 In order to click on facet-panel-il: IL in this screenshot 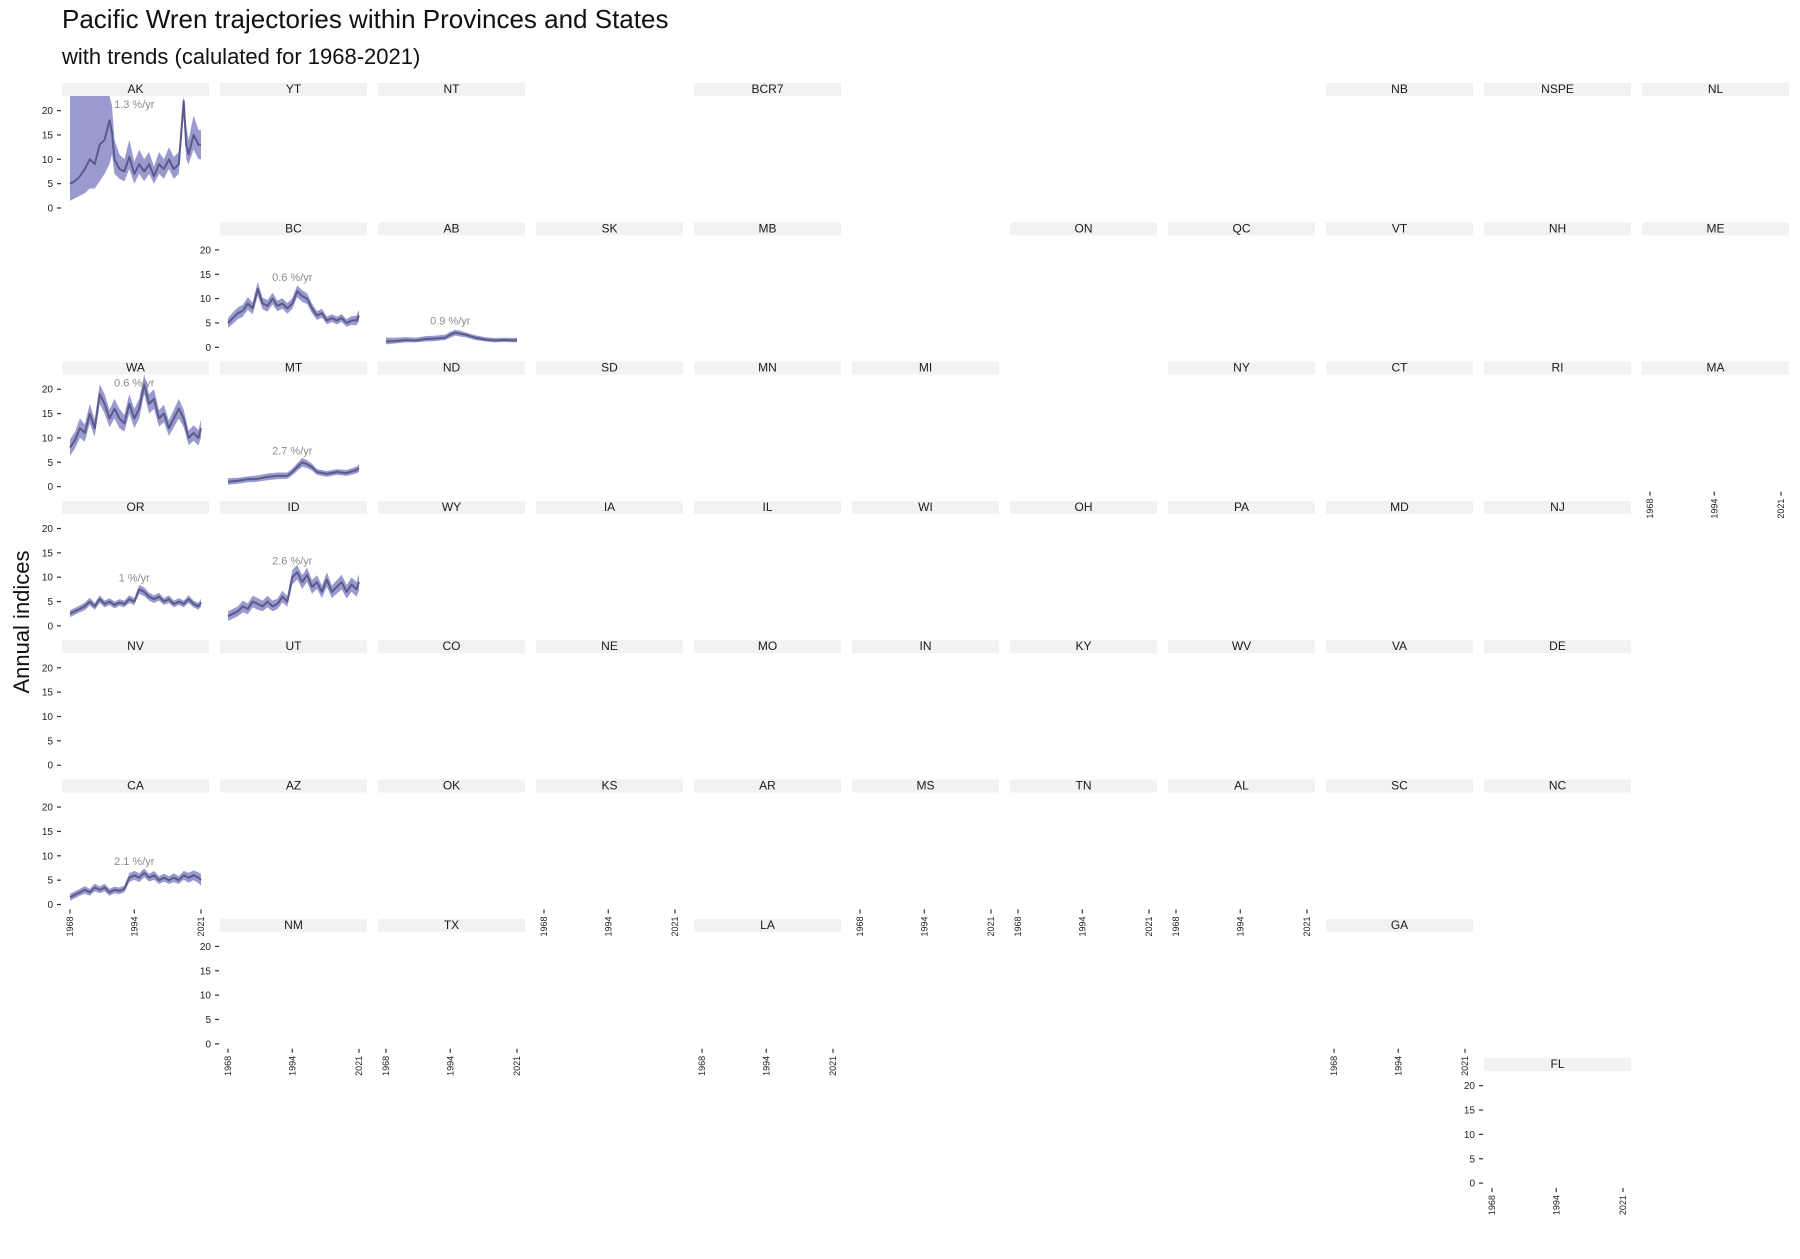, I will do `click(767, 507)`.